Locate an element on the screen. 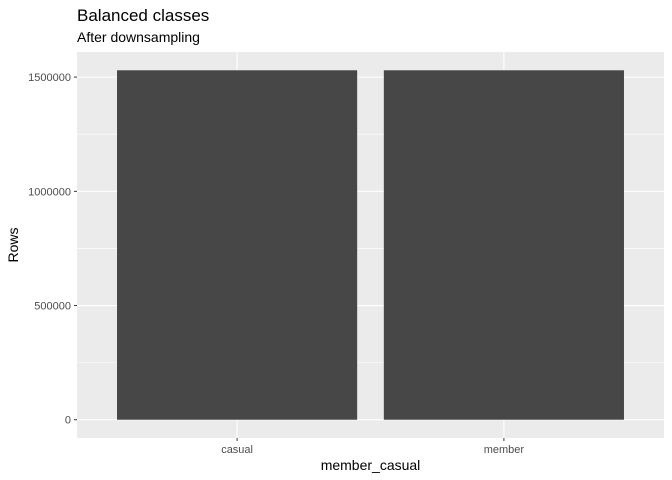 This screenshot has width=672, height=480. y-axis-title: Rows is located at coordinates (13, 244).